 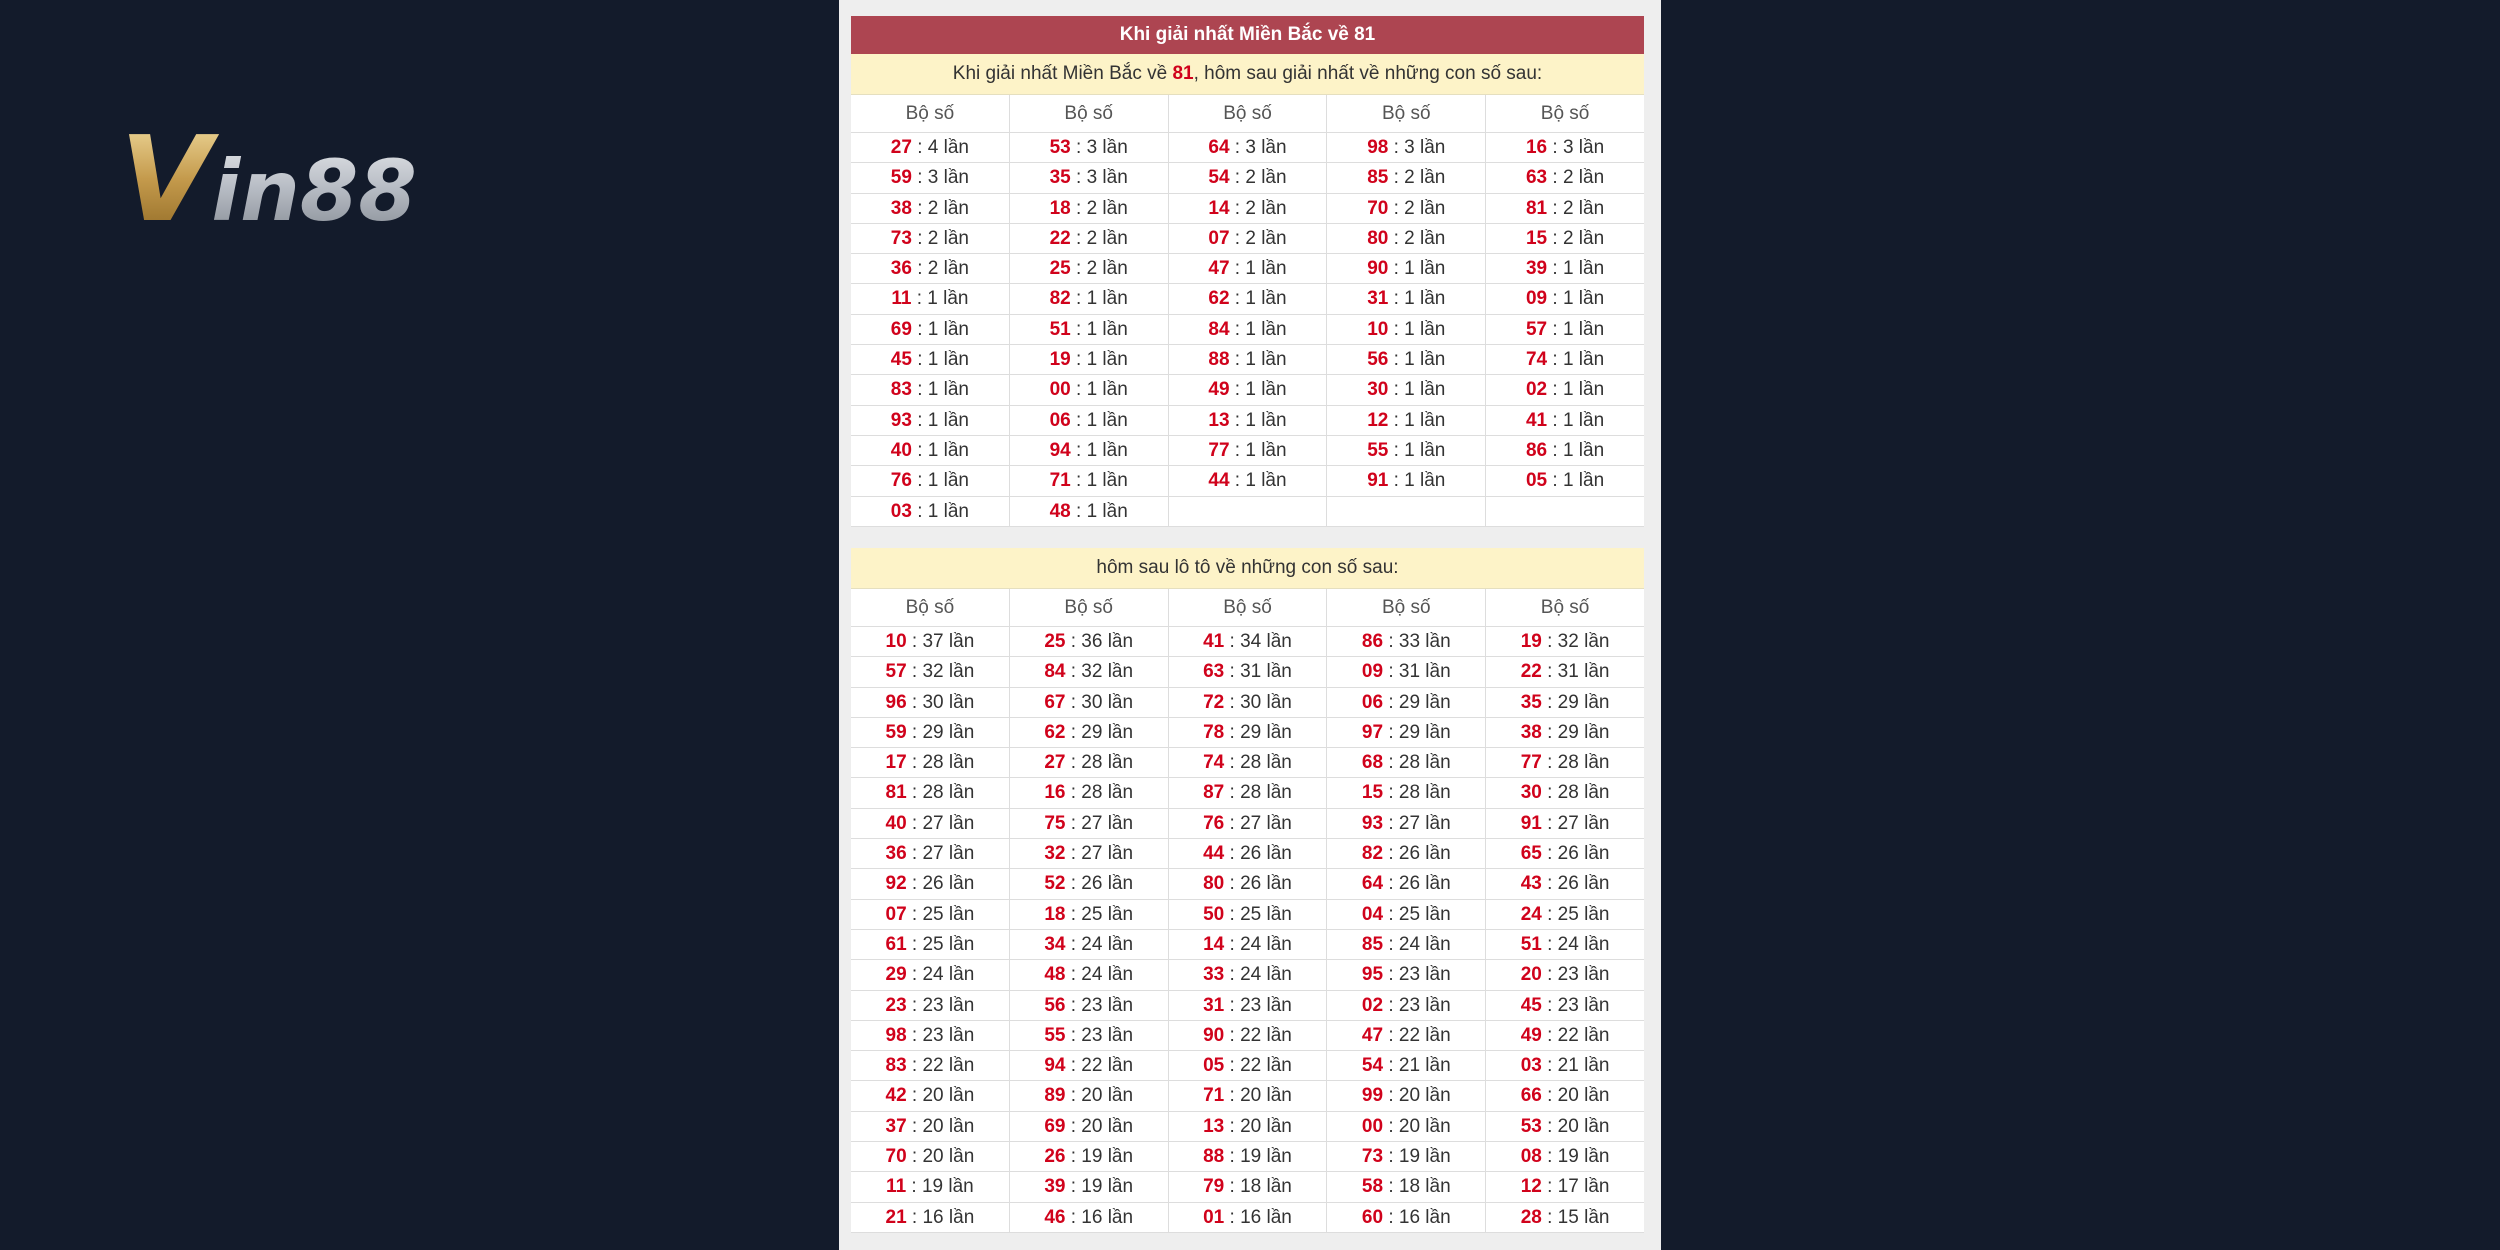 I want to click on number: 84, so click(x=1219, y=329).